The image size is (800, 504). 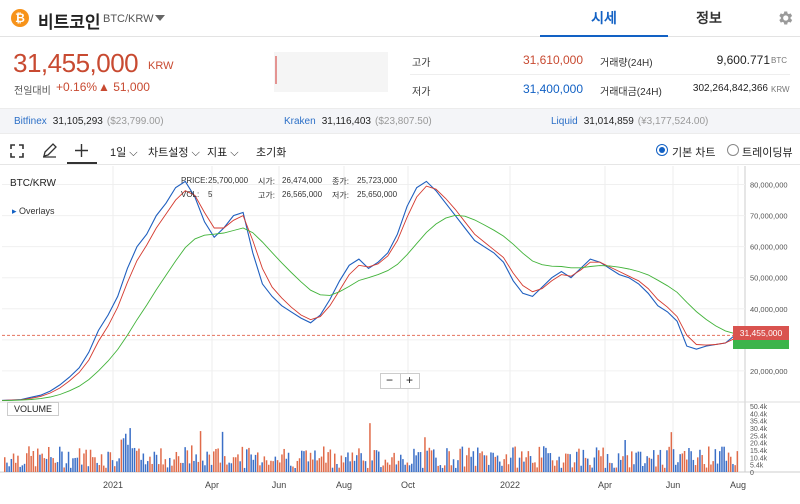 I want to click on reset-button: 초기화, so click(x=271, y=153).